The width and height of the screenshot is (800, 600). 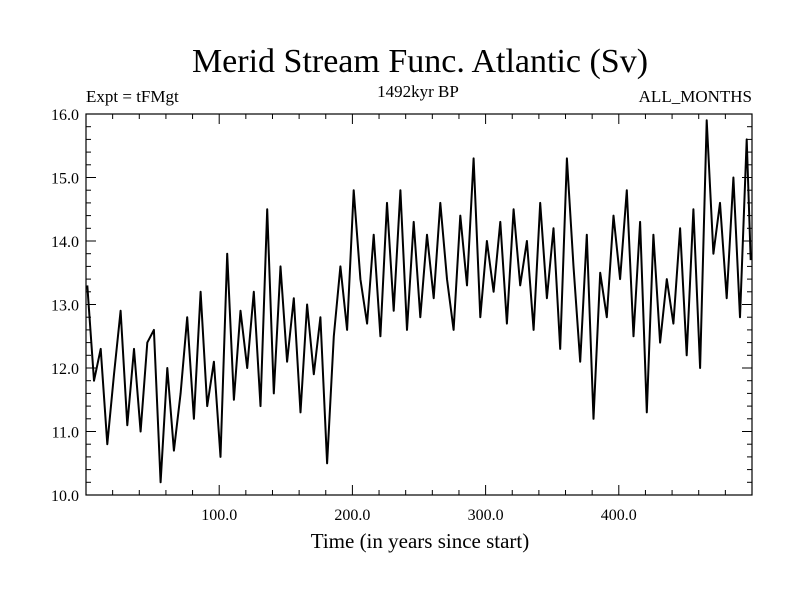 What do you see at coordinates (65, 369) in the screenshot?
I see `y-tick-label: 12.0` at bounding box center [65, 369].